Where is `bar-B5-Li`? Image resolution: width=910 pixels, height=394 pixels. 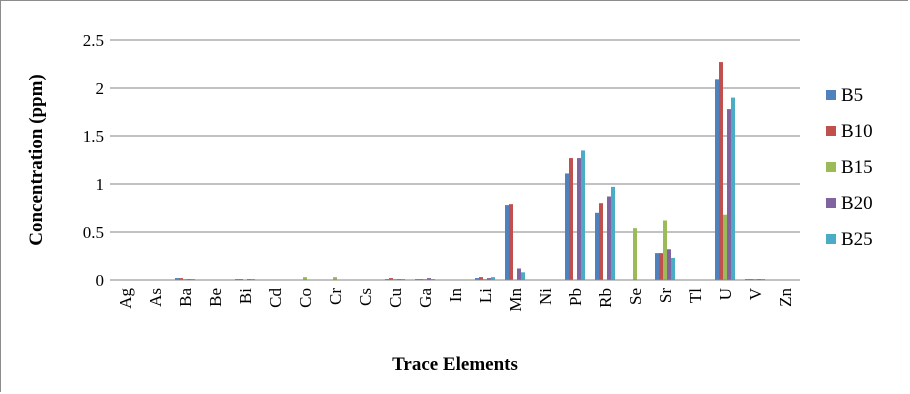
bar-B5-Li is located at coordinates (477, 279).